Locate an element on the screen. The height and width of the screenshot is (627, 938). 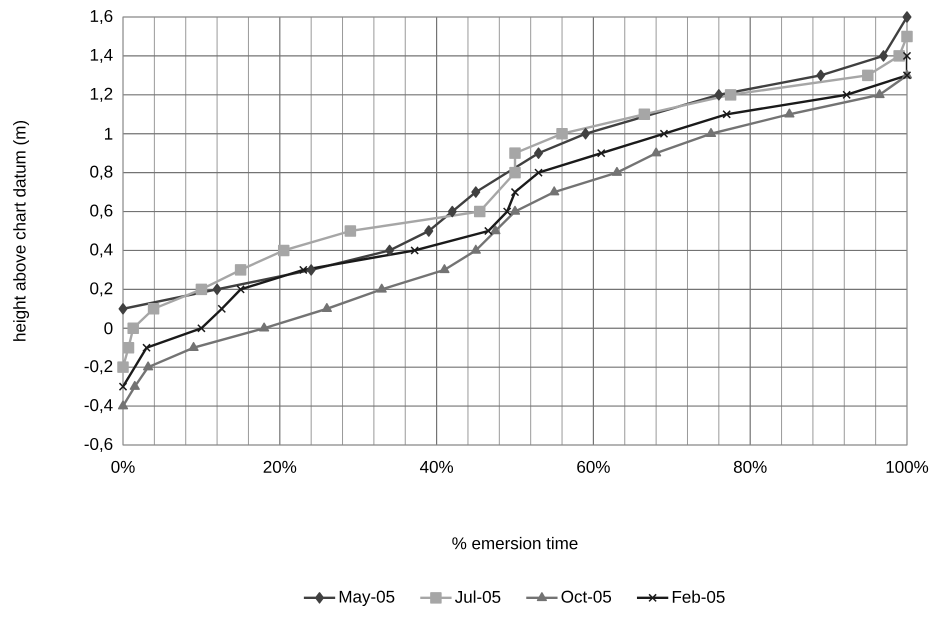
legend-label: Oct-05 is located at coordinates (587, 596).